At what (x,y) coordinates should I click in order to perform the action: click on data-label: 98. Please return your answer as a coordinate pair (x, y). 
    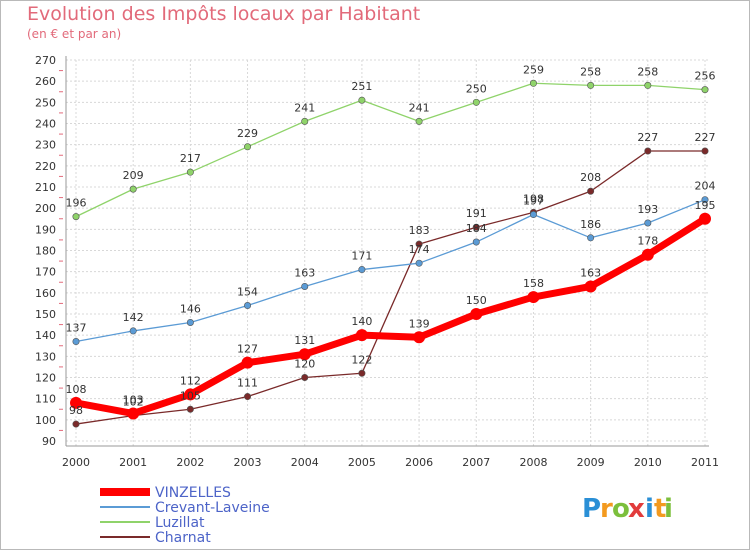
    Looking at the image, I should click on (76, 410).